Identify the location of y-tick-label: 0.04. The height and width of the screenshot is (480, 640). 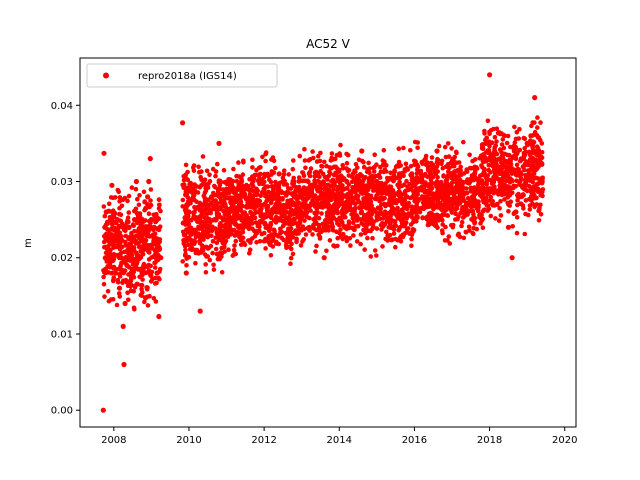
(62, 106).